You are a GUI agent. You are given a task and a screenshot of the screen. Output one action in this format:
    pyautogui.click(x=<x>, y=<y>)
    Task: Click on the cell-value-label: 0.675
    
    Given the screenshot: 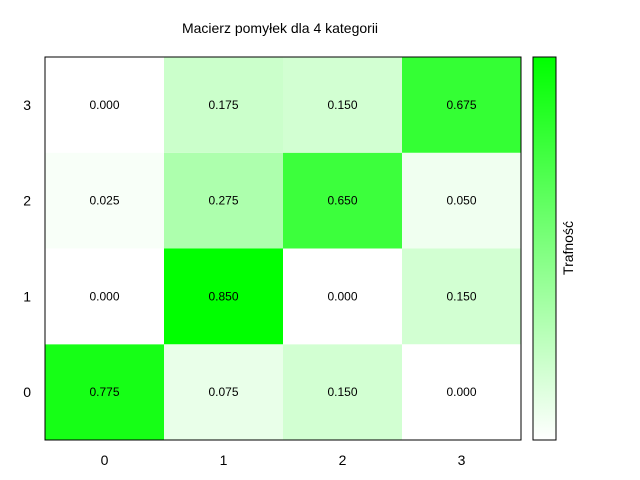 What is the action you would take?
    pyautogui.click(x=461, y=105)
    